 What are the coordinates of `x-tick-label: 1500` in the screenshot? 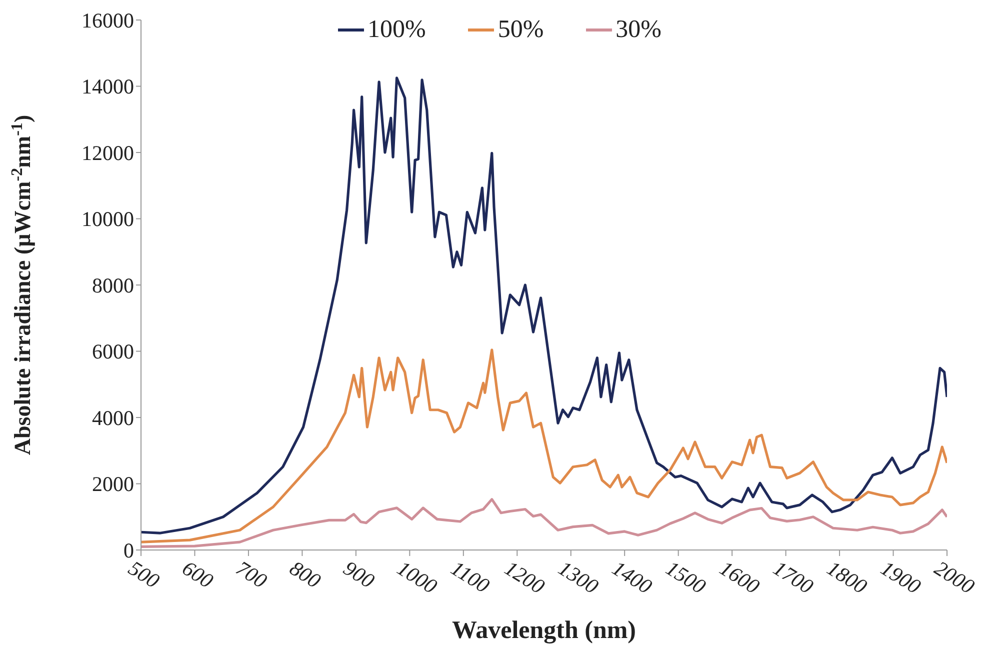 It's located at (686, 577).